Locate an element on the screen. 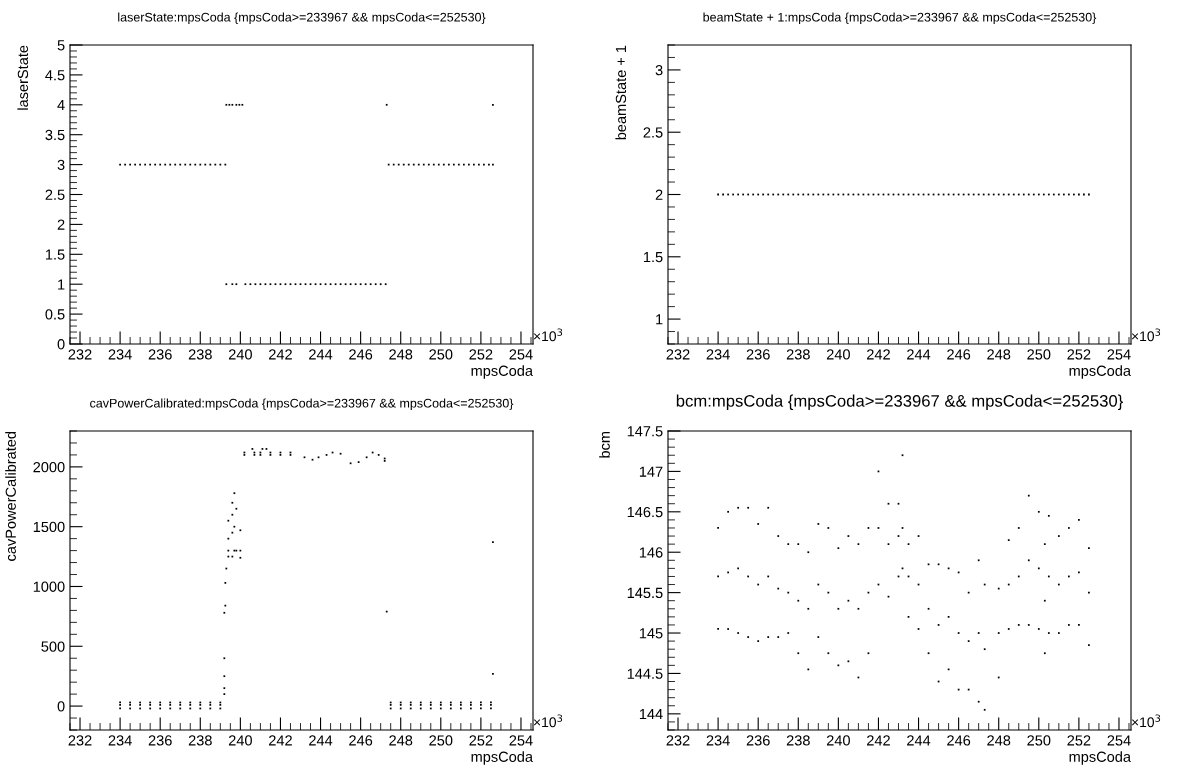  y-axis-title: cavPowerCalibrated is located at coordinates (10, 496).